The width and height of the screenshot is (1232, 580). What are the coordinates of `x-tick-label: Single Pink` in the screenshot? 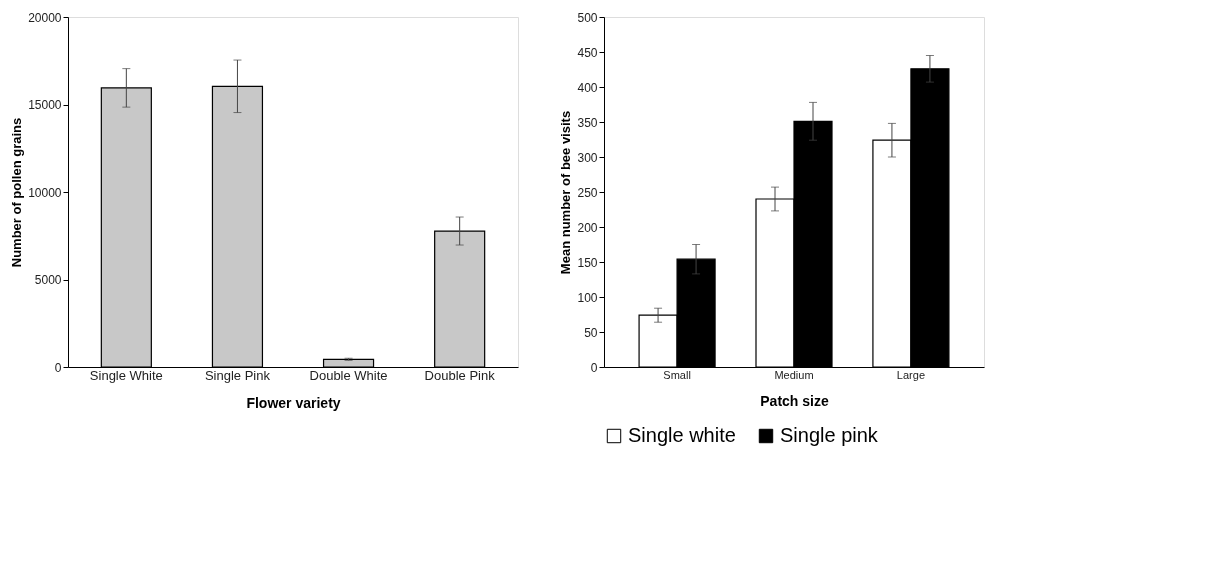 It's located at (237, 375).